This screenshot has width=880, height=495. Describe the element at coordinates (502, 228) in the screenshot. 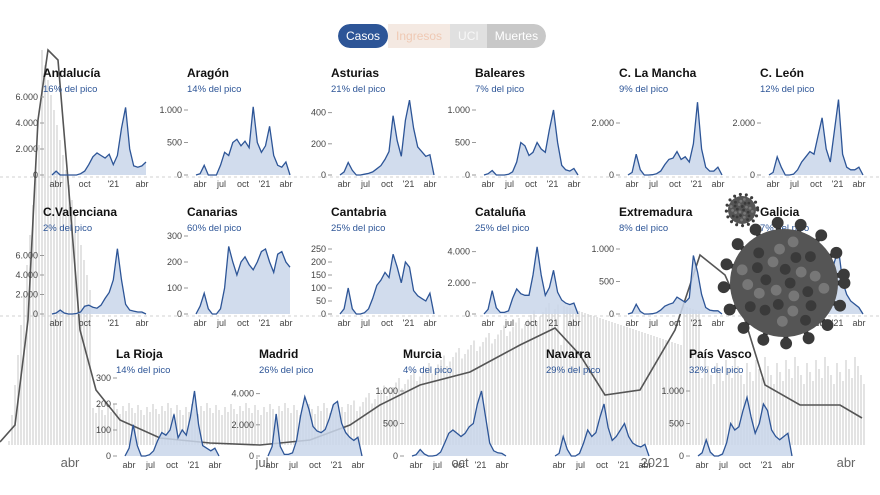

I see `region-subtitle: 25% del pico` at that location.